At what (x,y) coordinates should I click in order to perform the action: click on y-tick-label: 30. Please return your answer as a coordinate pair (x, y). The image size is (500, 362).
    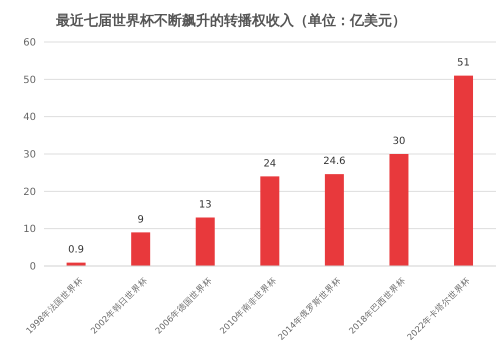
    Looking at the image, I should click on (29, 155).